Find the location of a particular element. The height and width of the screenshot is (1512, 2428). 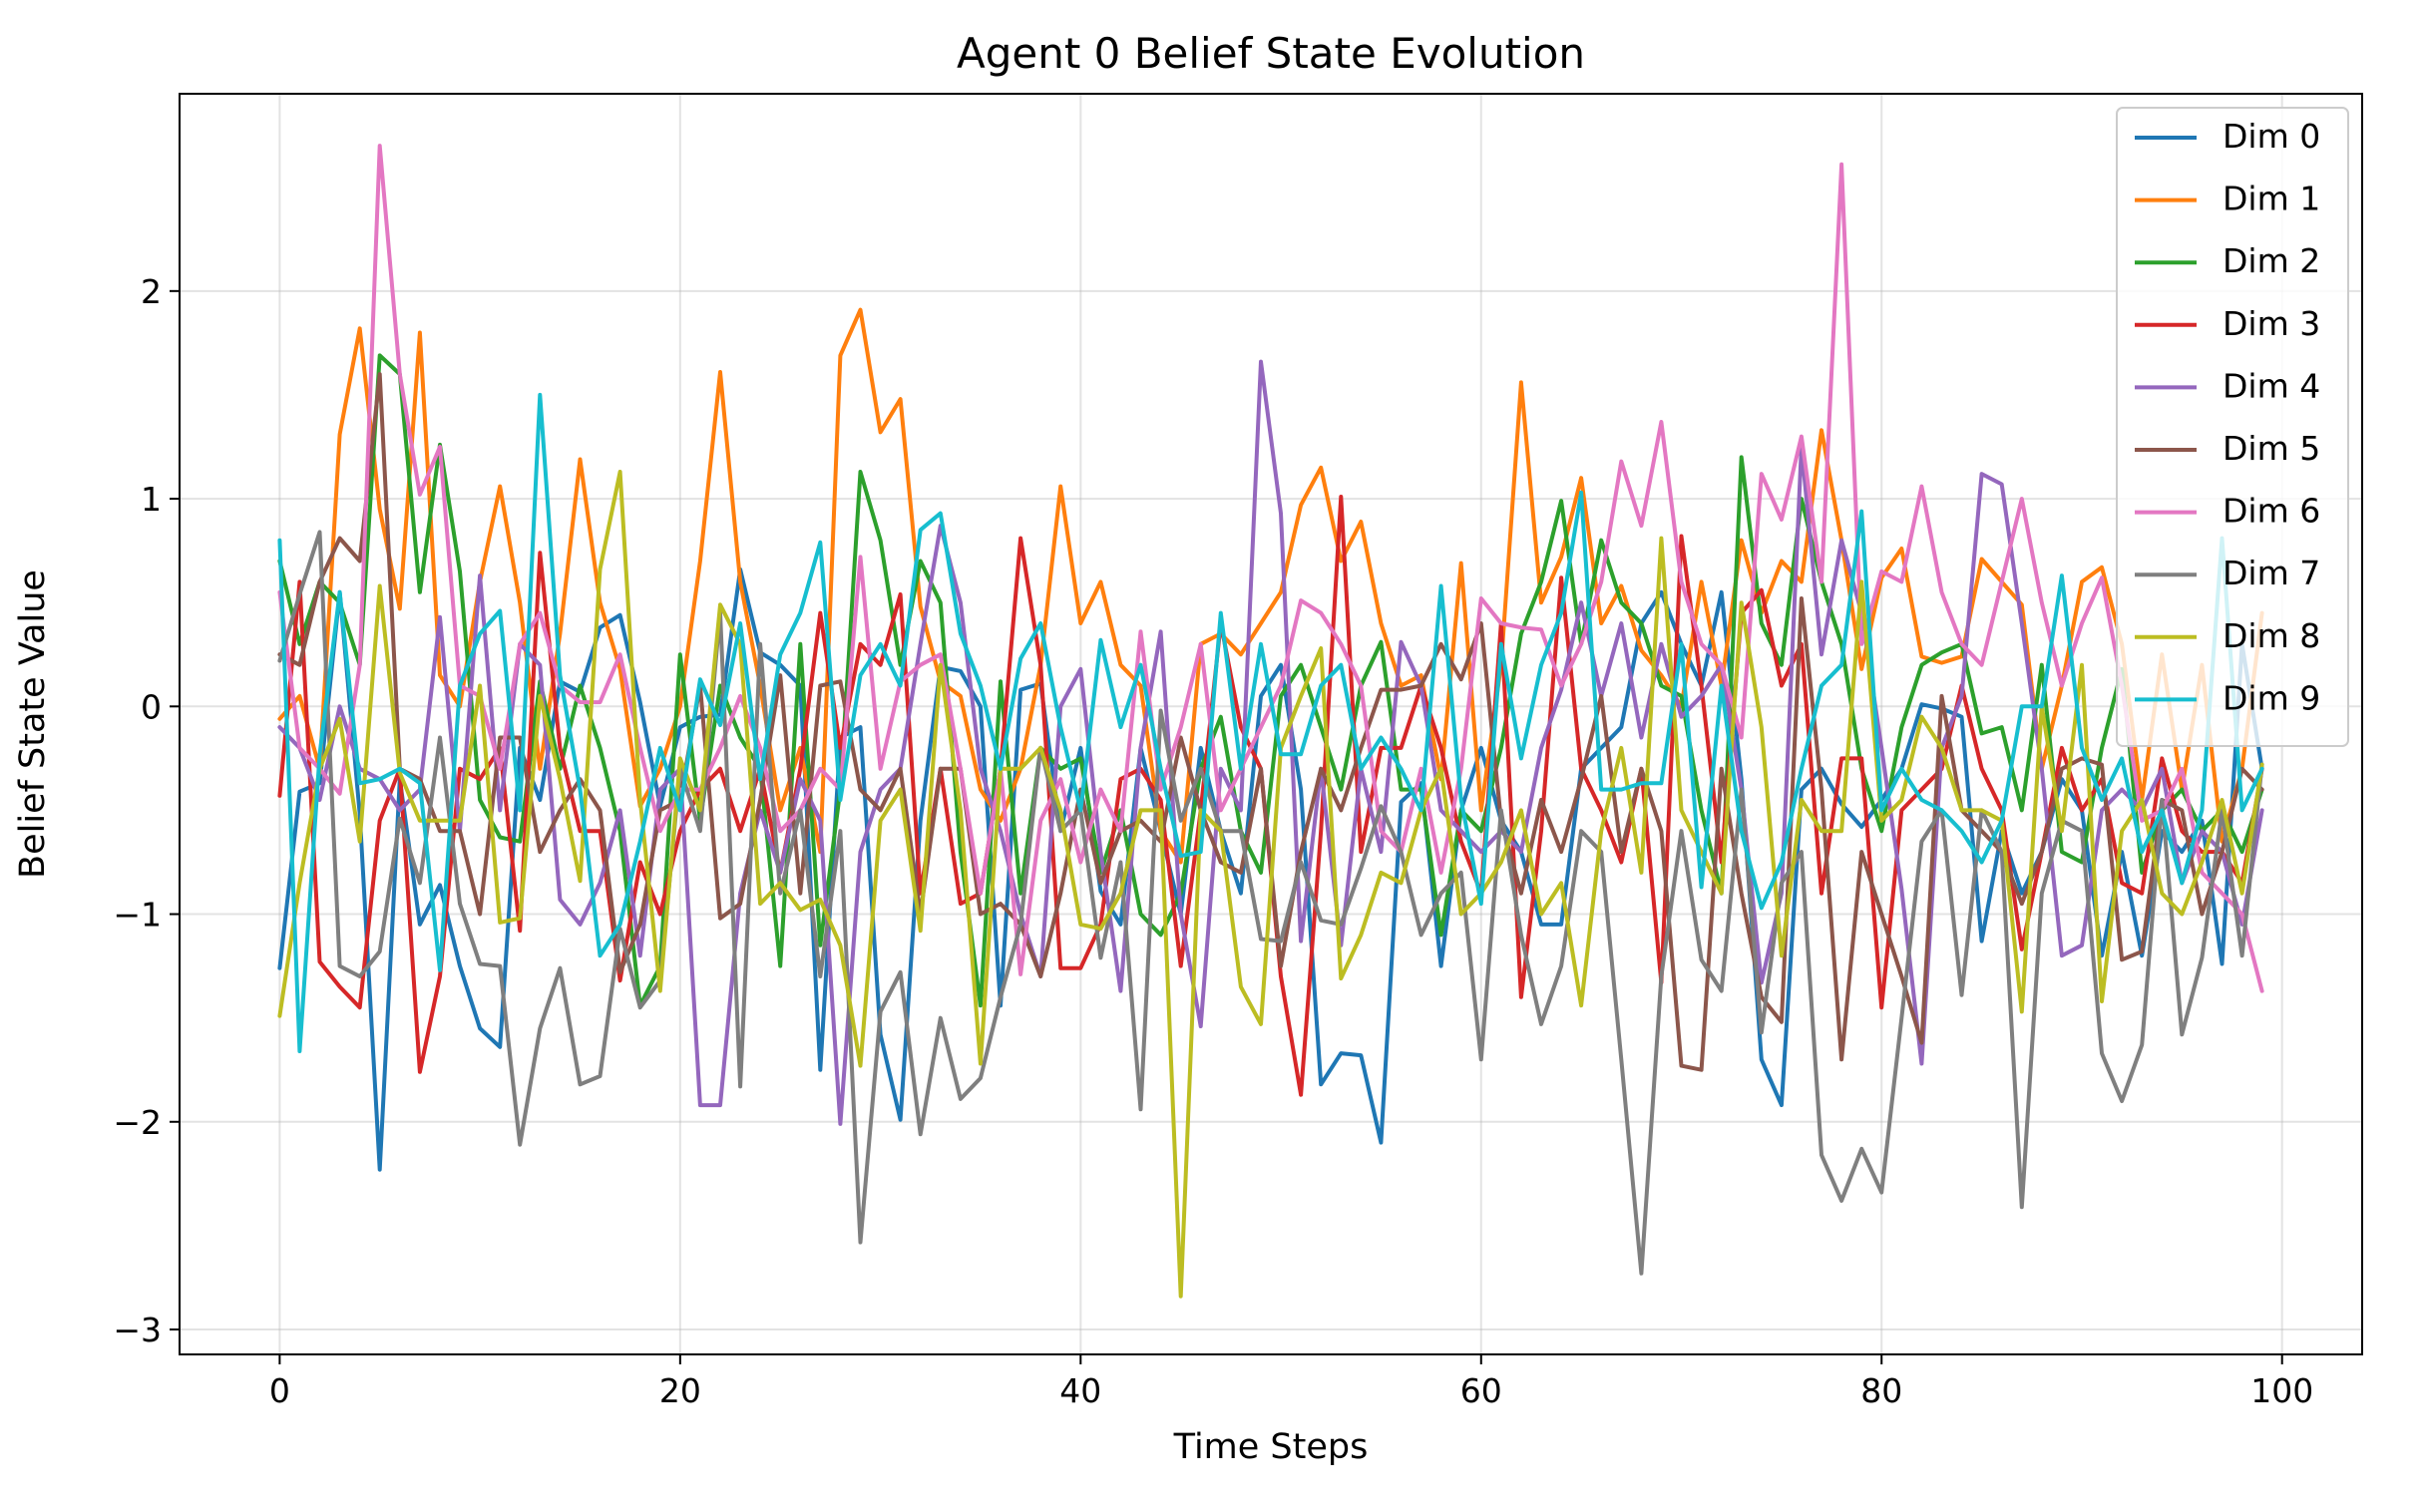

legend-label: Dim 7 is located at coordinates (2271, 573).